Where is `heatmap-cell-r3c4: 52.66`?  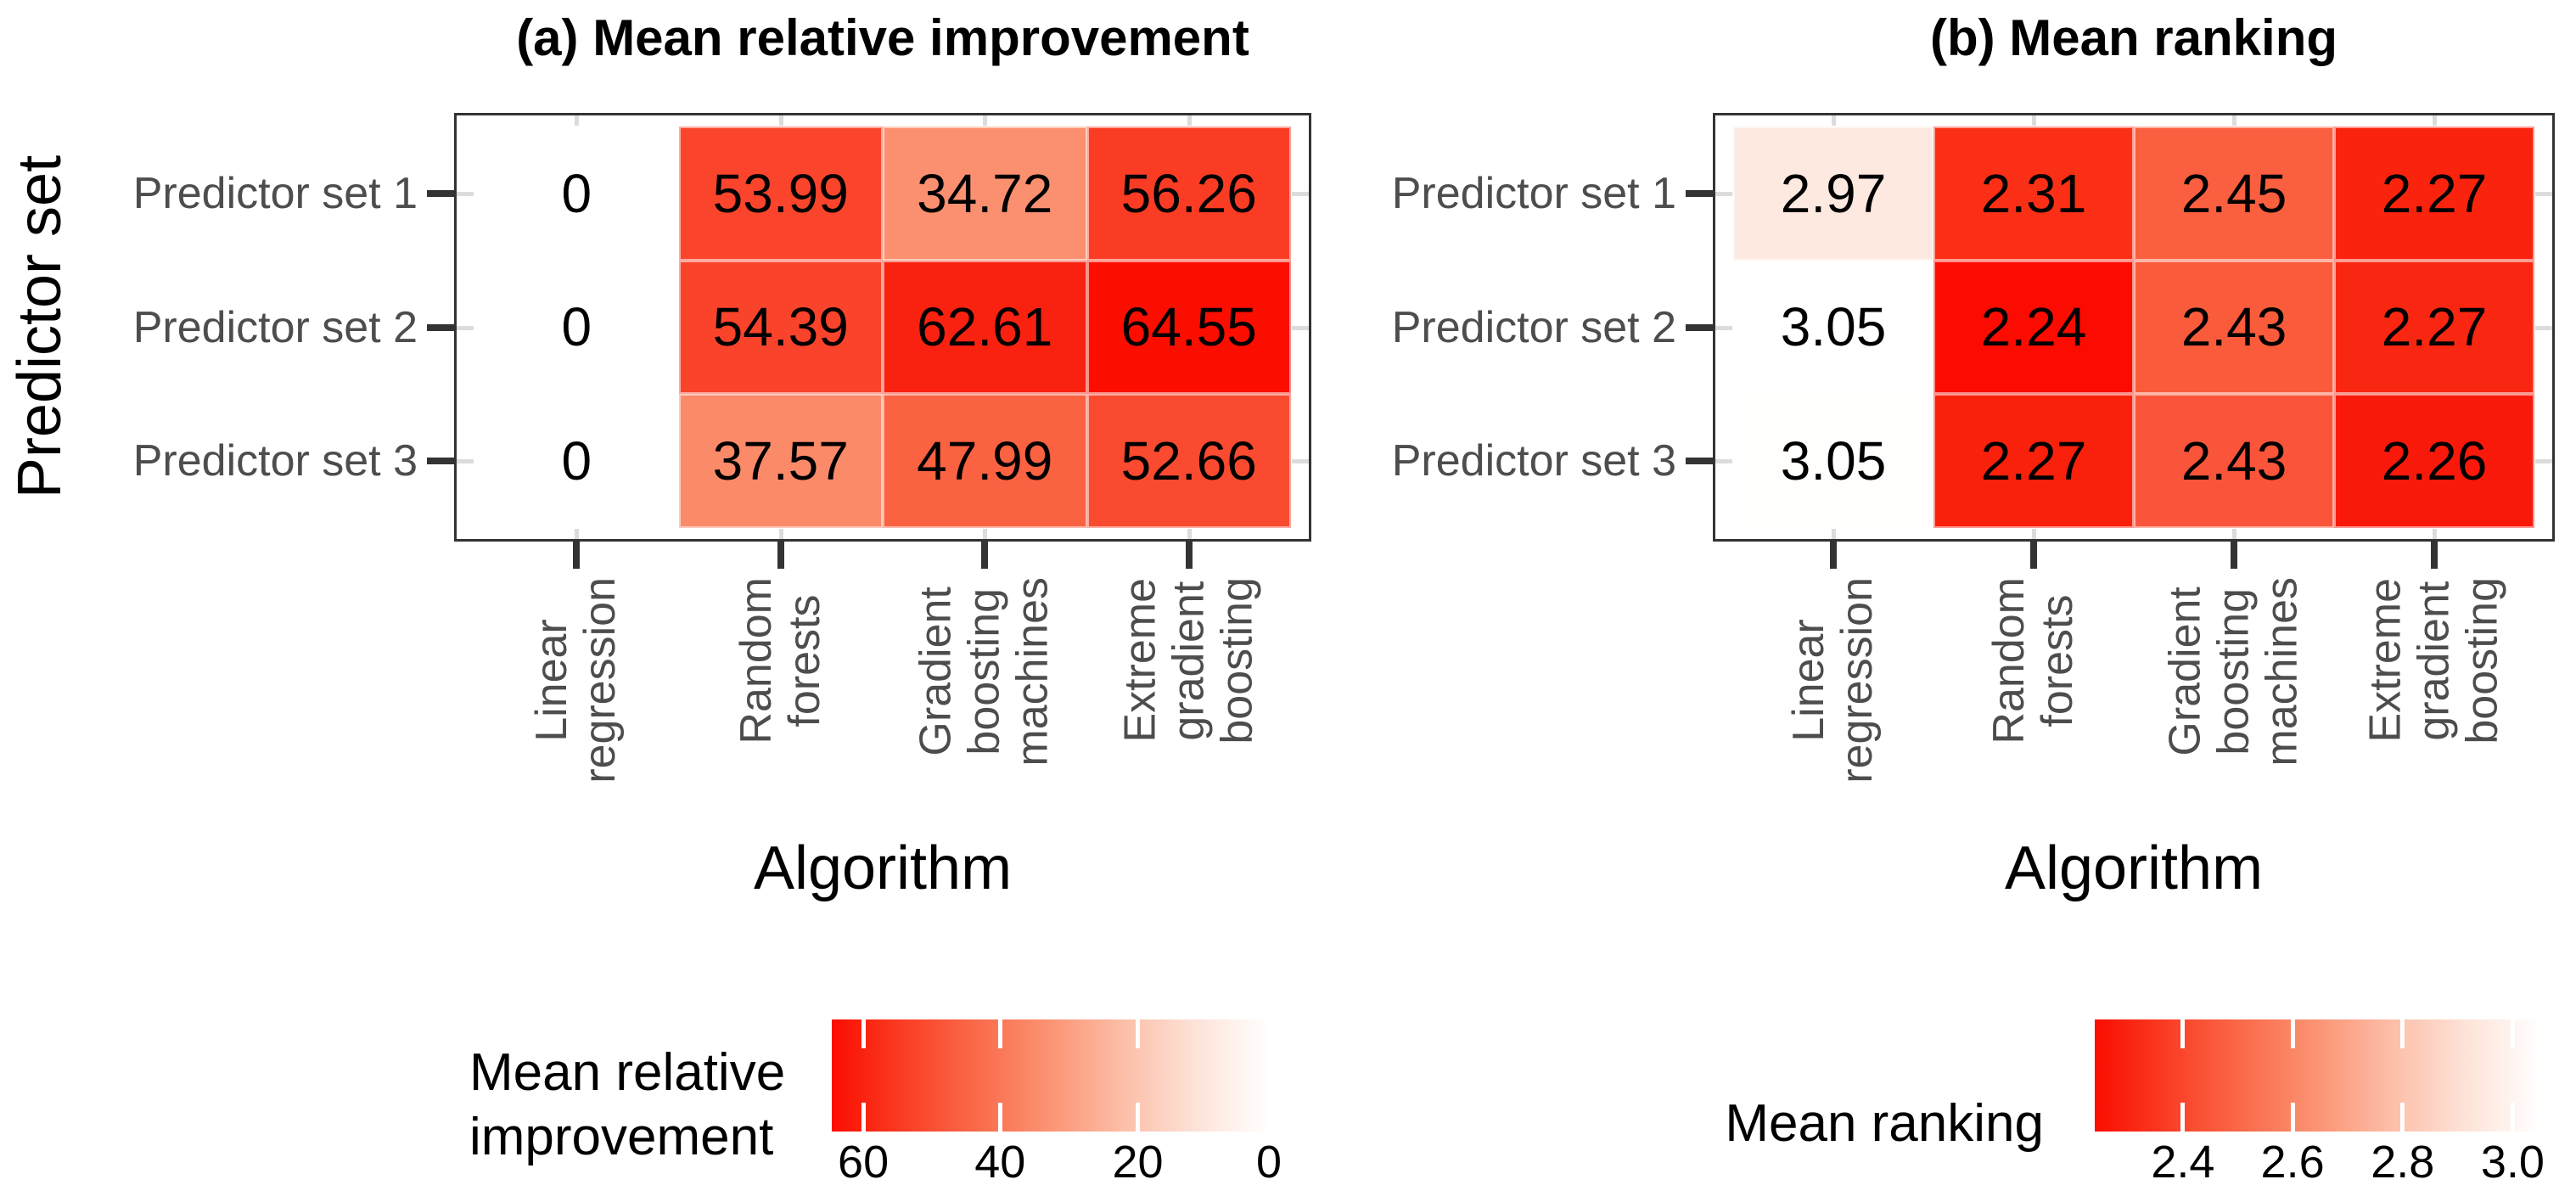
heatmap-cell-r3c4: 52.66 is located at coordinates (1188, 461).